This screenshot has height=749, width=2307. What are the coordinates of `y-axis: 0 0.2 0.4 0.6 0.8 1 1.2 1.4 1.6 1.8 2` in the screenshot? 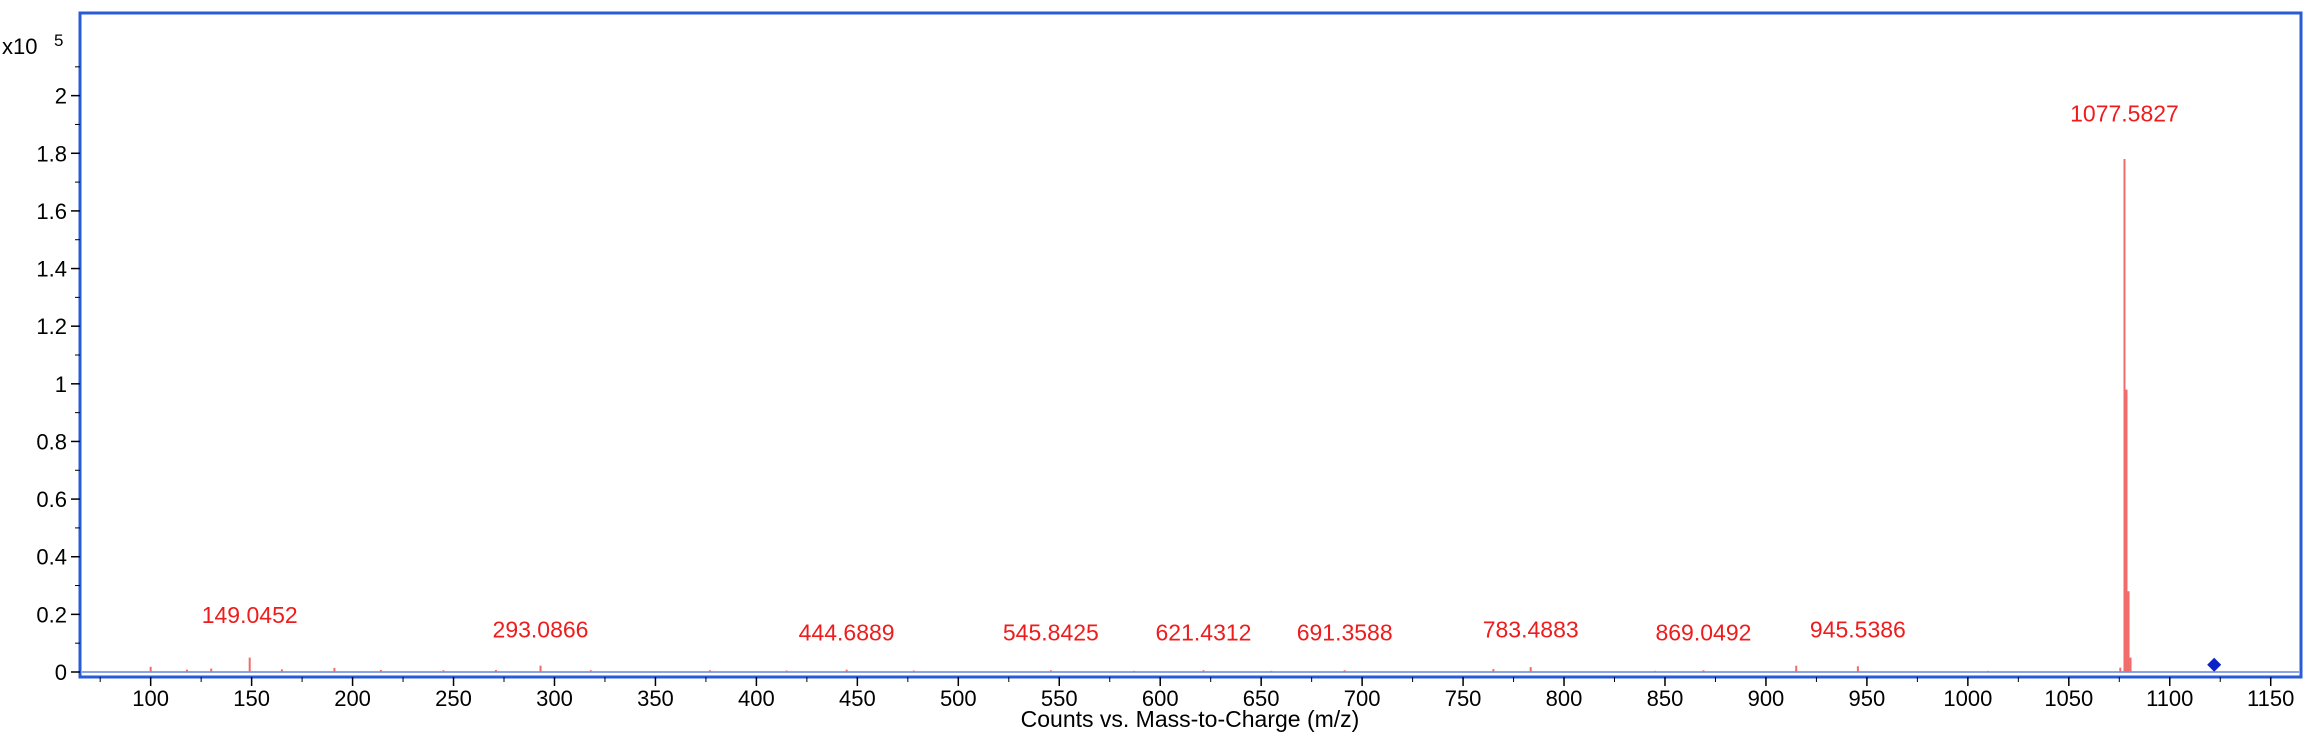 It's located at (58, 375).